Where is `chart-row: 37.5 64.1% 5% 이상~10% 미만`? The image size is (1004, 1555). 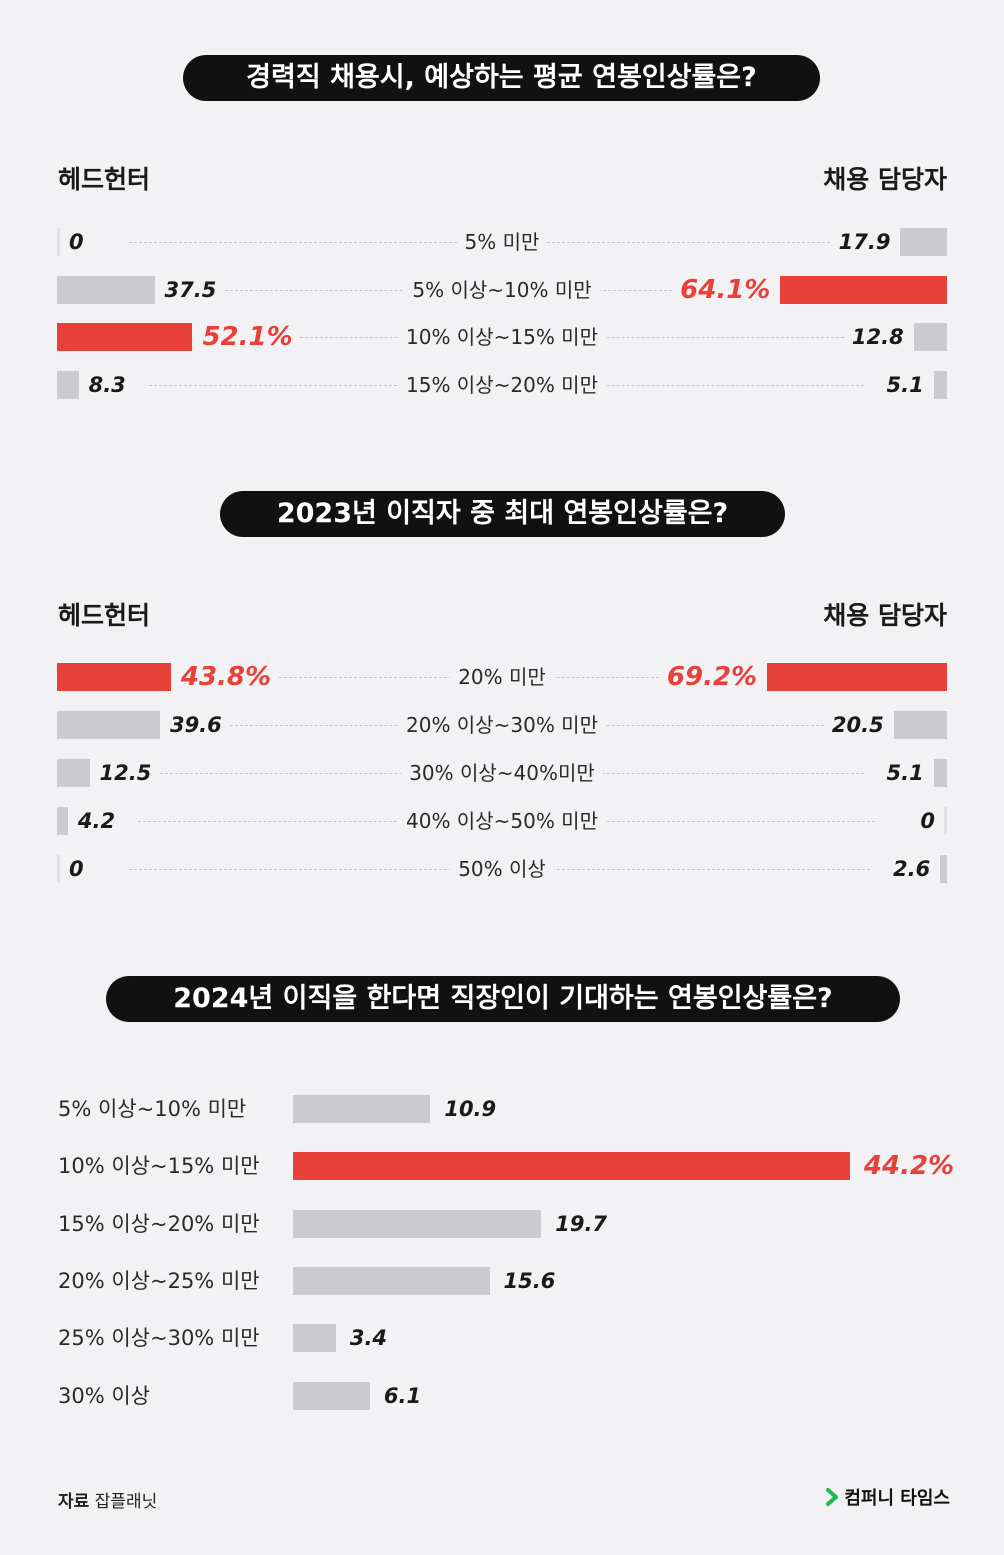
chart-row: 37.5 64.1% 5% 이상~10% 미만 is located at coordinates (502, 290).